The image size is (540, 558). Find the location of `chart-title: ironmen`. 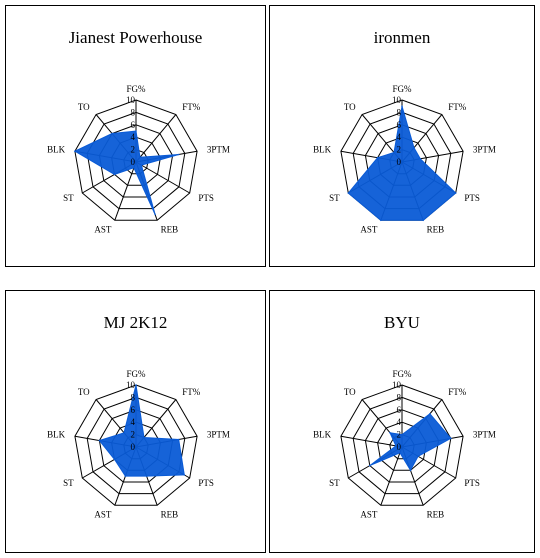

chart-title: ironmen is located at coordinates (402, 37).